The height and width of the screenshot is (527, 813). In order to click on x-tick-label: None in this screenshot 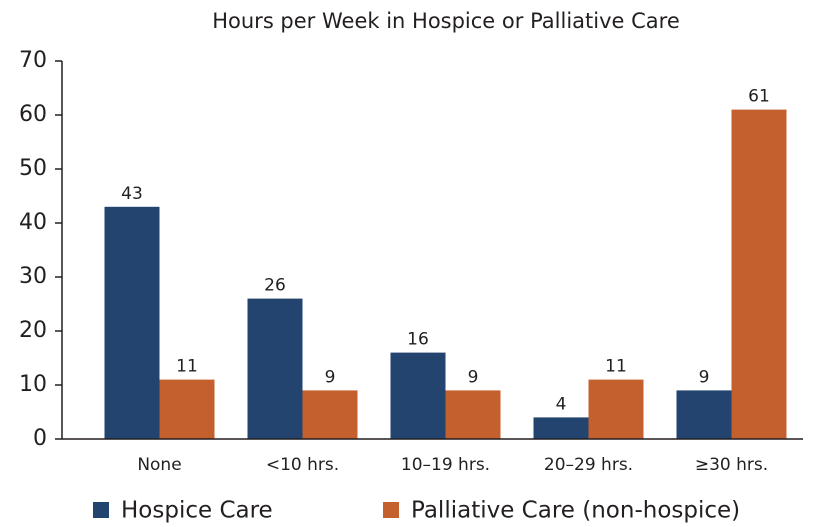, I will do `click(159, 465)`.